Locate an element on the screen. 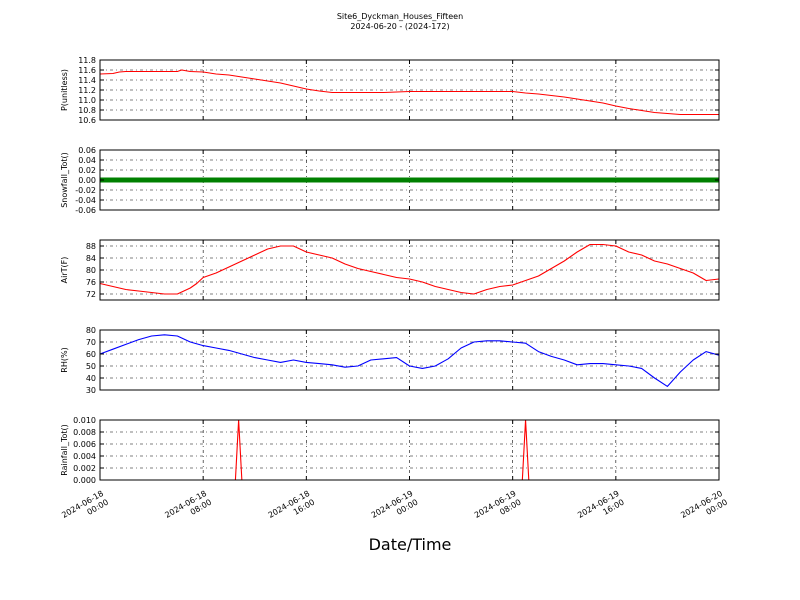 The height and width of the screenshot is (600, 800). y-axis-label: Snowfall_Tot() is located at coordinates (64, 180).